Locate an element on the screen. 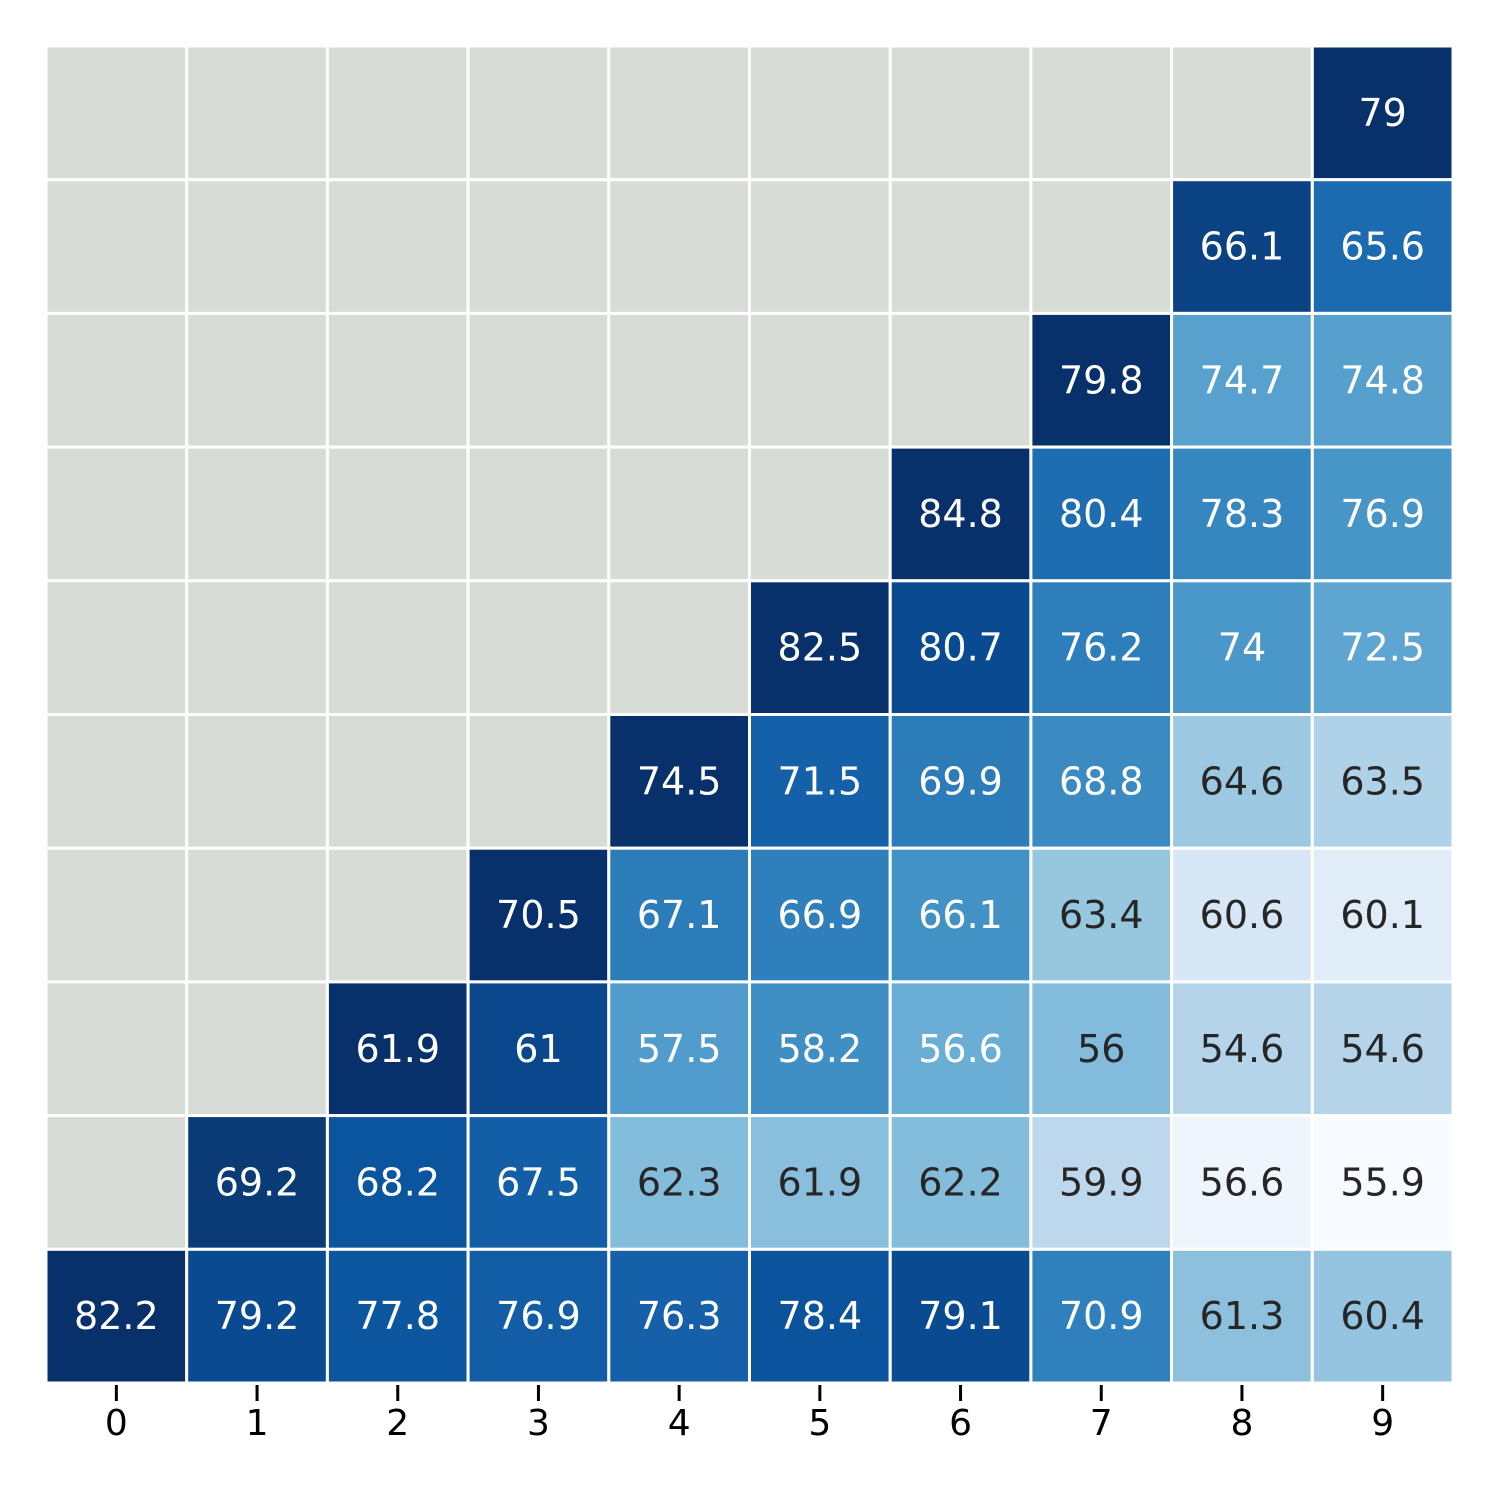 The height and width of the screenshot is (1500, 1500). heatmap-cell-value: 58.2 is located at coordinates (820, 1049).